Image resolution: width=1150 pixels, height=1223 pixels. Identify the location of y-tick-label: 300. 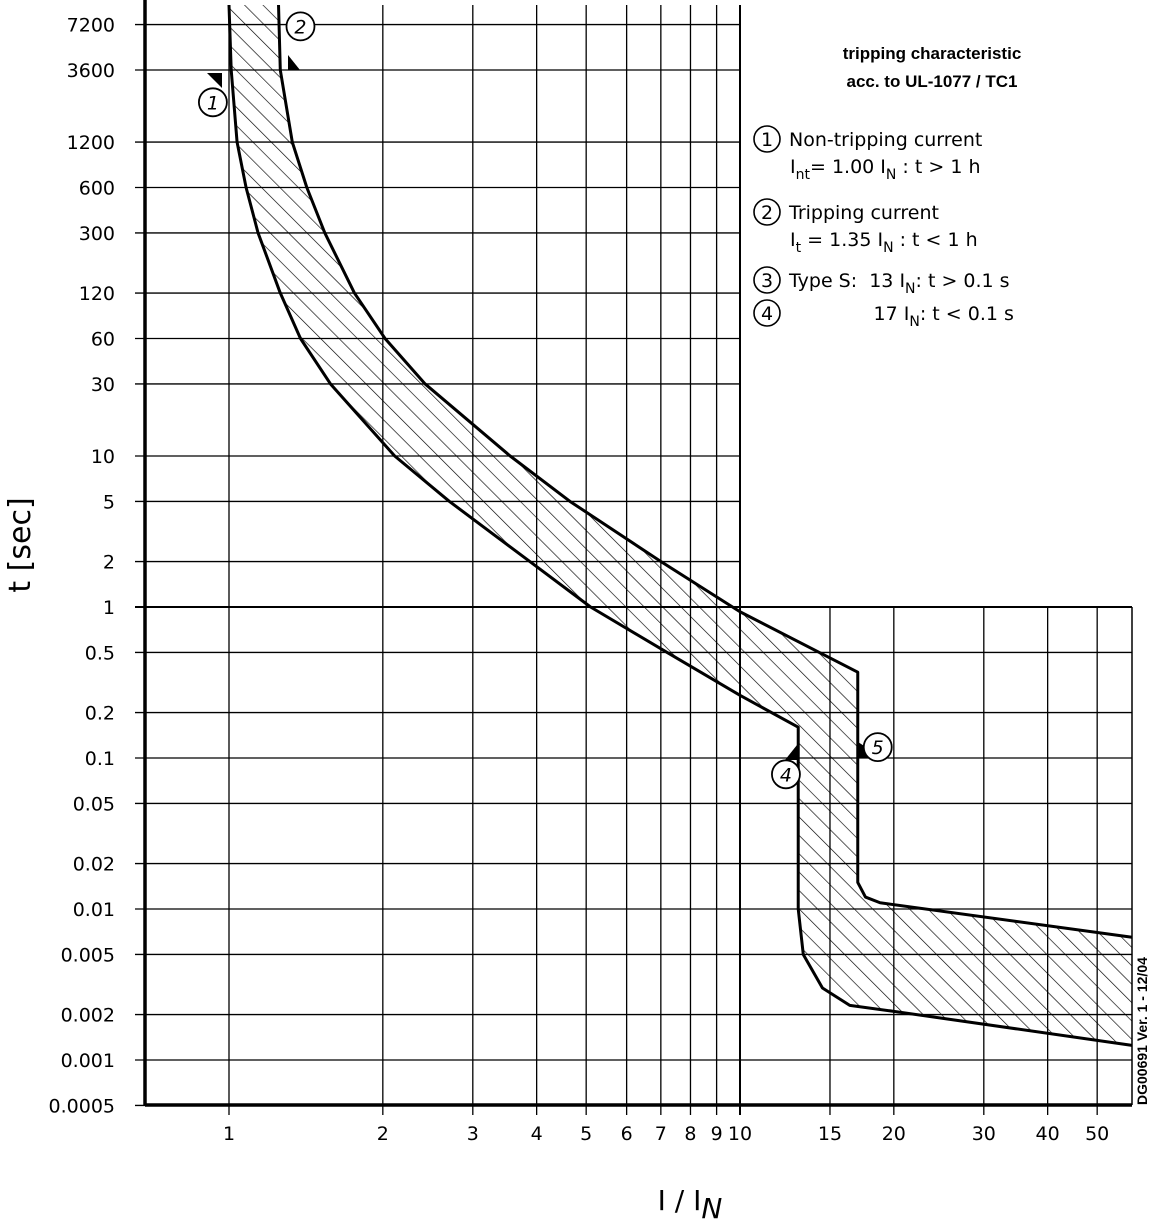
(97, 234).